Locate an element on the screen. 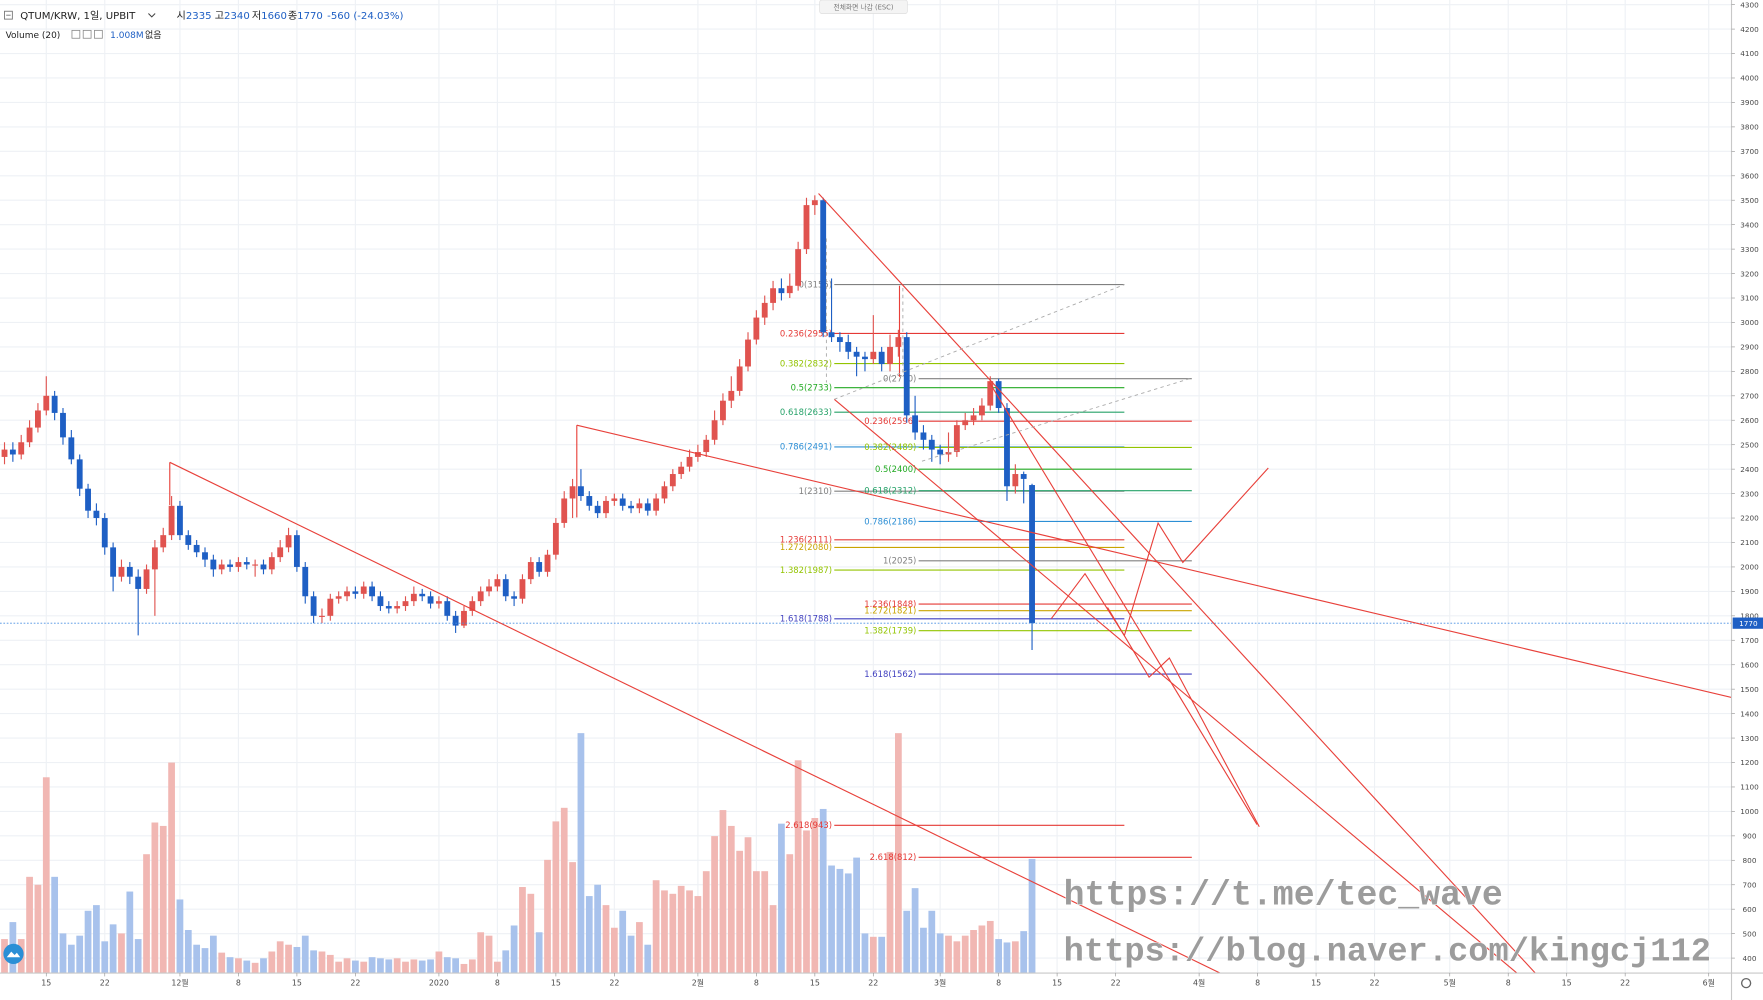  fullscreen-hint: 전체화면 나감 (ESC) is located at coordinates (863, 7).